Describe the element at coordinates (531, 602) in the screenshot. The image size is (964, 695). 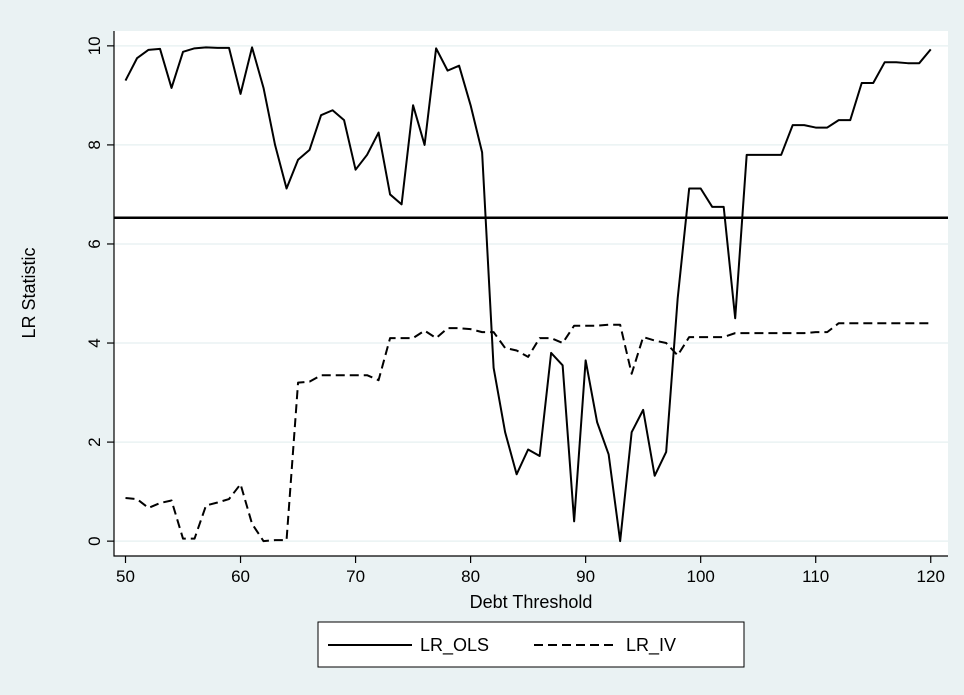
I see `x-axis-title: Debt Threshold` at that location.